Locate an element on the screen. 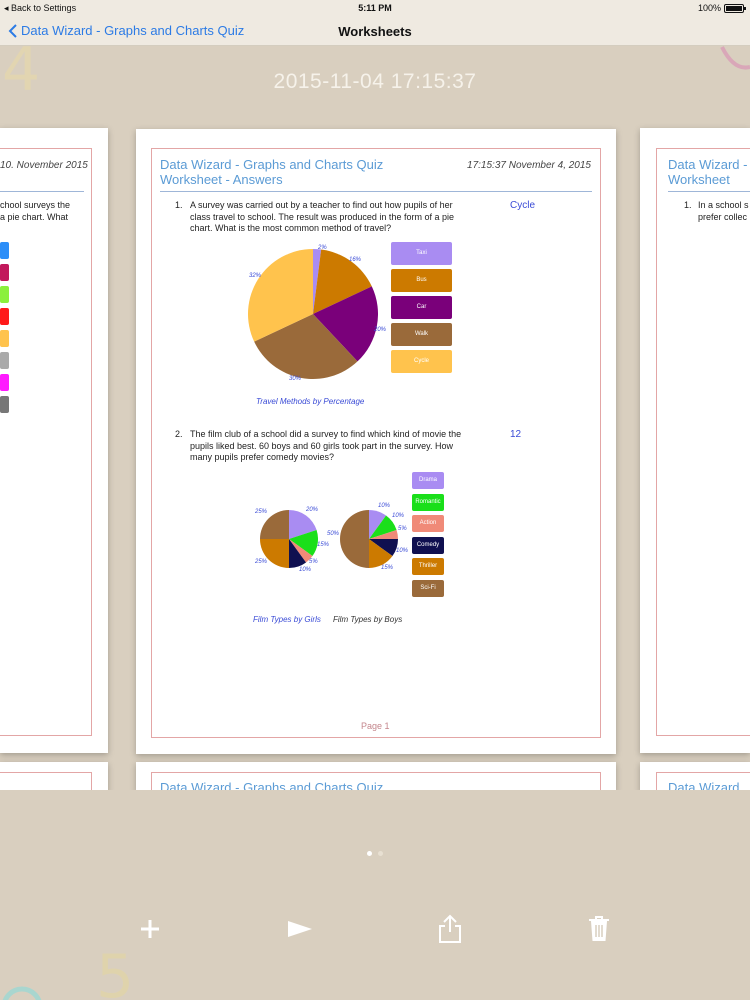  trash-icon is located at coordinates (599, 928).